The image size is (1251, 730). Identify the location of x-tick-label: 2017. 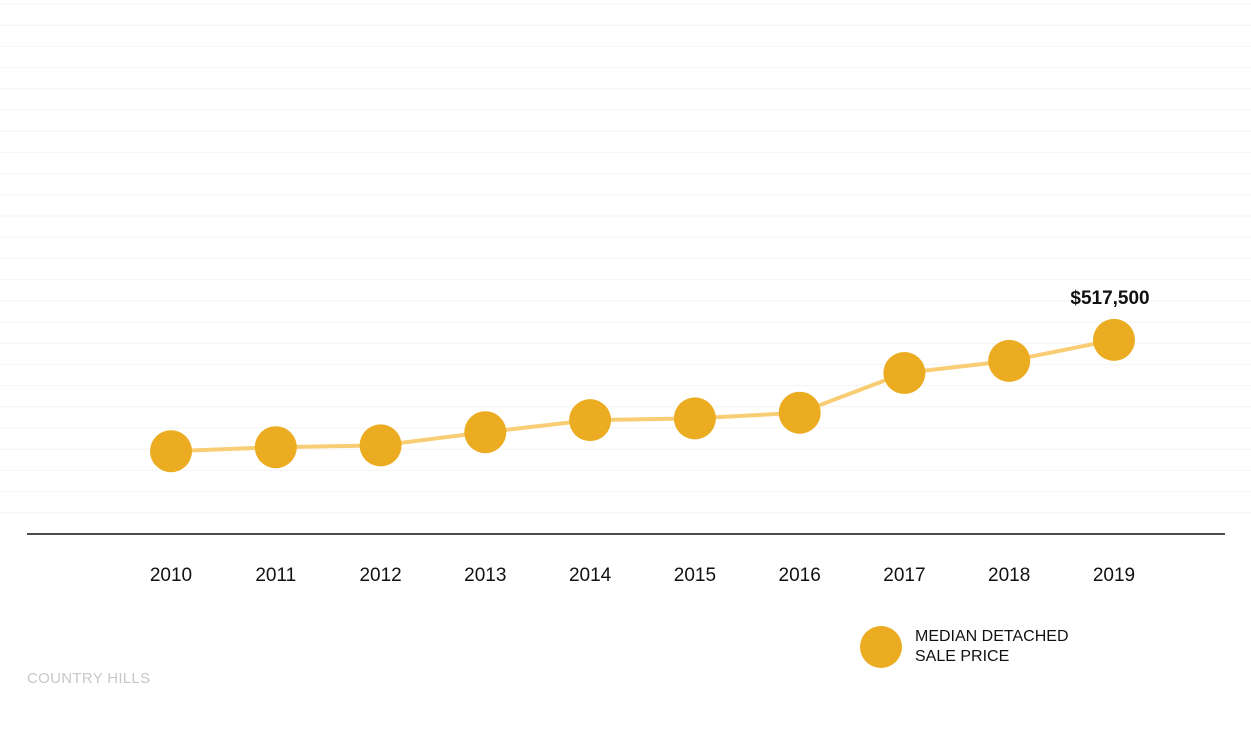
(904, 575).